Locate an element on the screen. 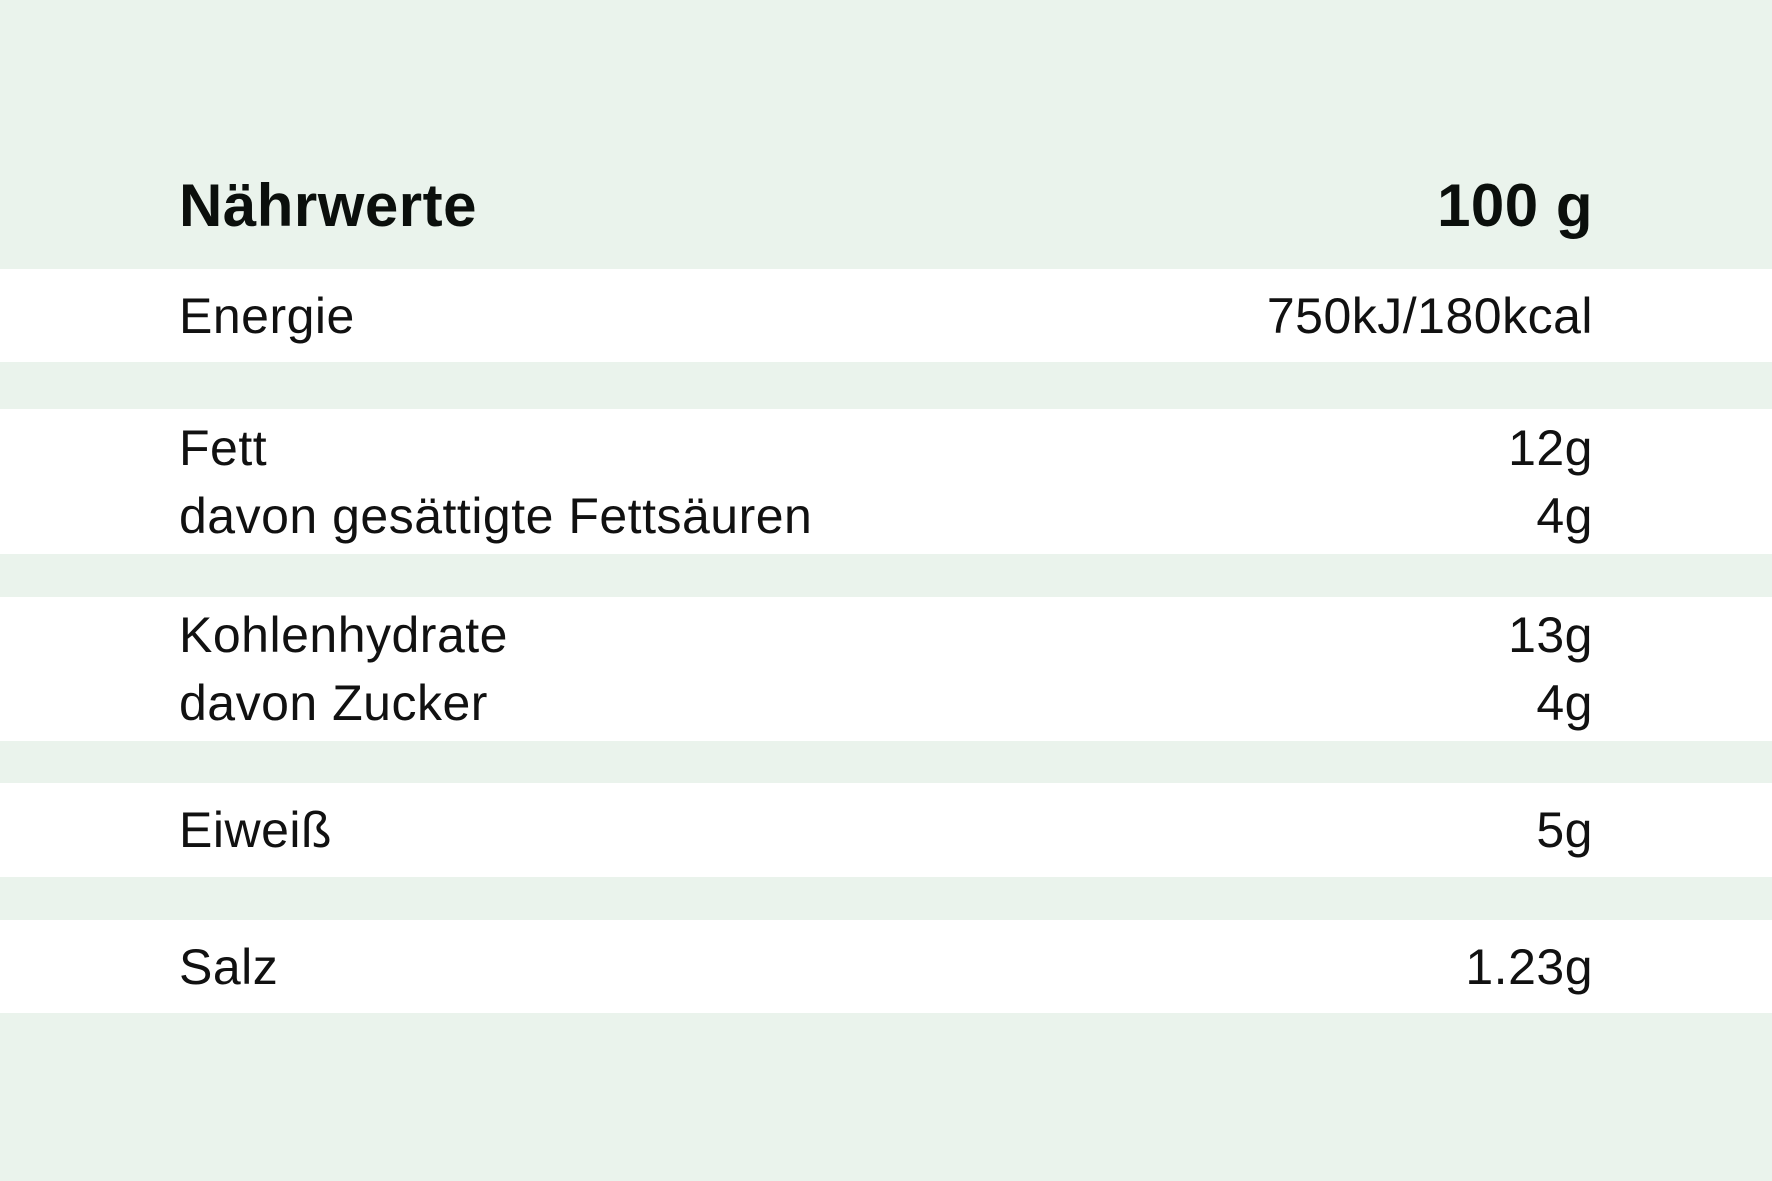  table-row: Eiweiß 5g is located at coordinates (886, 830).